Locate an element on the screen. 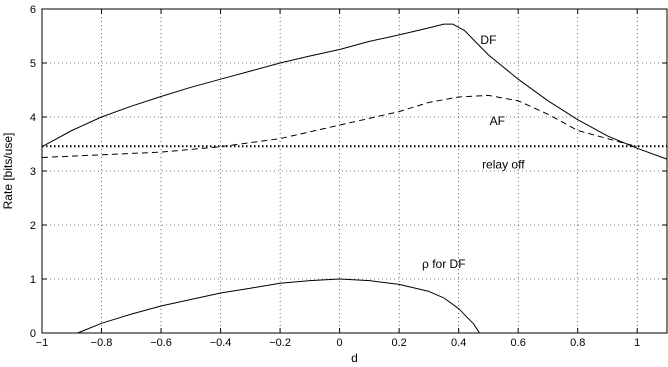  y-tick-label: 0 is located at coordinates (33, 334).